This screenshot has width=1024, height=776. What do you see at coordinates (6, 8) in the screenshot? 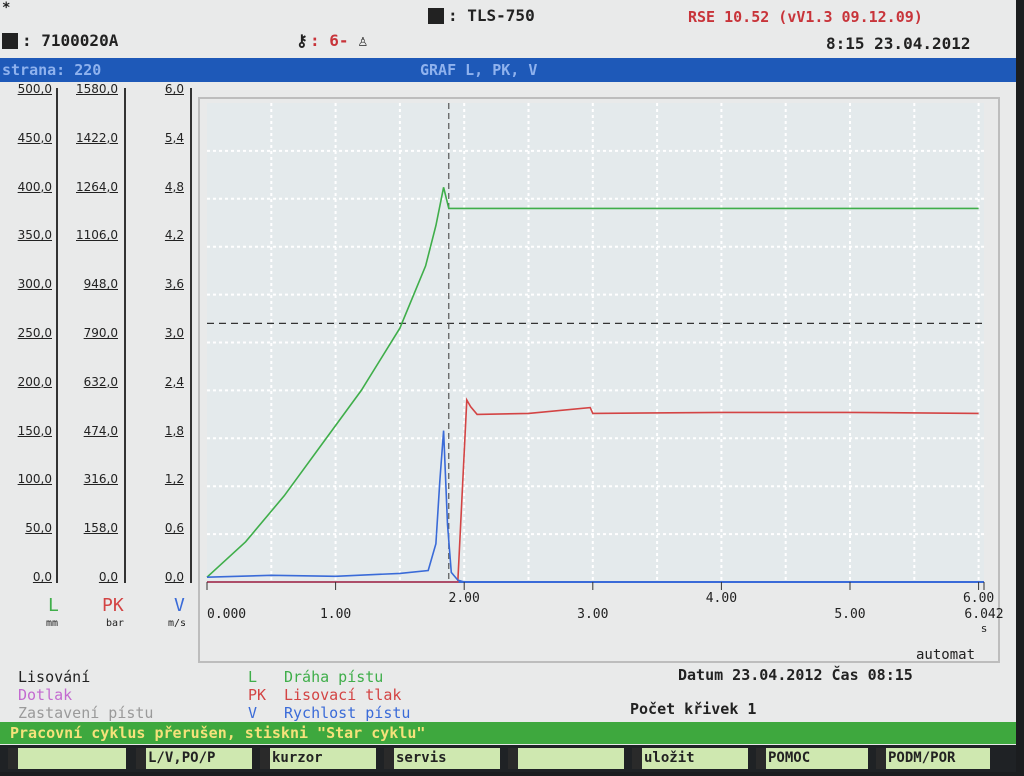
I see `menu-star: *` at bounding box center [6, 8].